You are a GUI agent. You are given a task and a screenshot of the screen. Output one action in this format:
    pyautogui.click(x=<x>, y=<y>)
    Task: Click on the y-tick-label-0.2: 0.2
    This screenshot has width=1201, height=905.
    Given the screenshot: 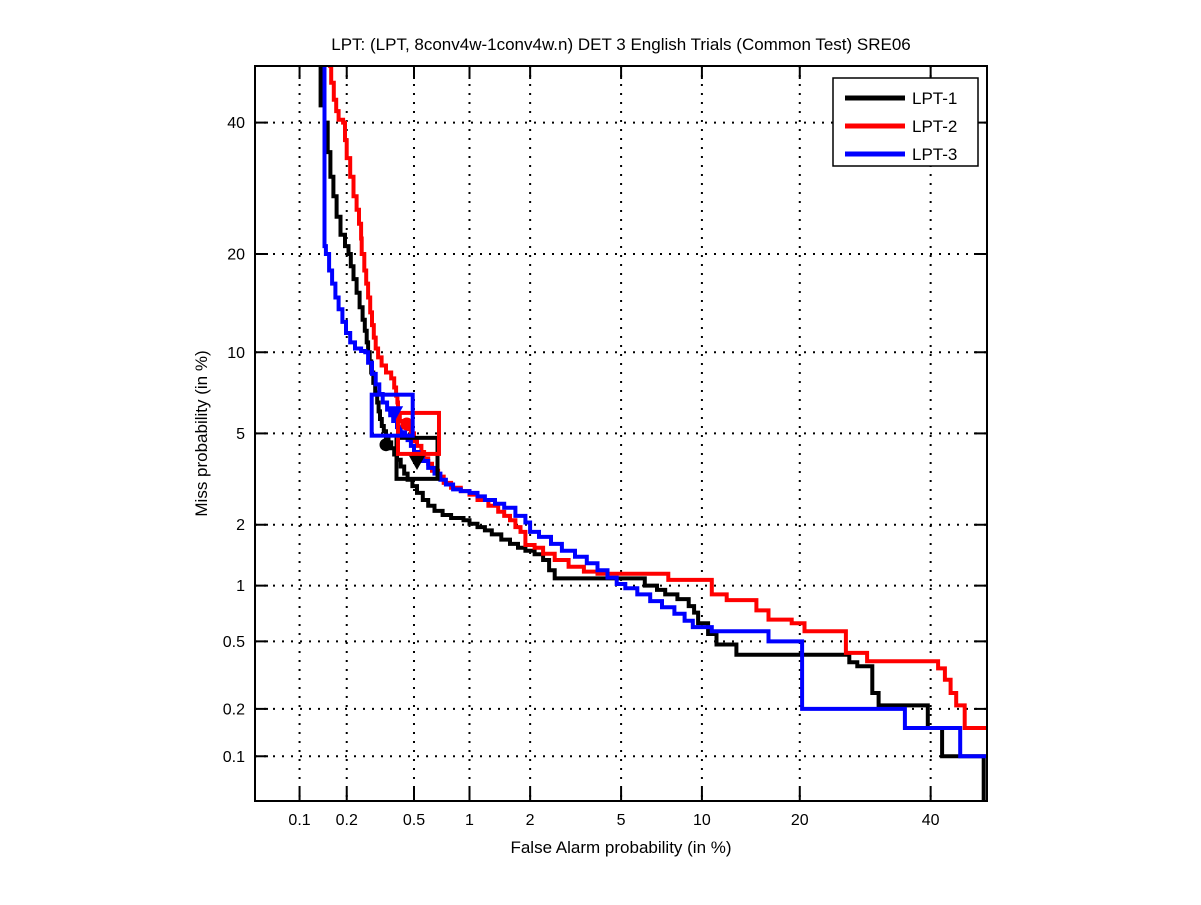 What is the action you would take?
    pyautogui.click(x=234, y=709)
    